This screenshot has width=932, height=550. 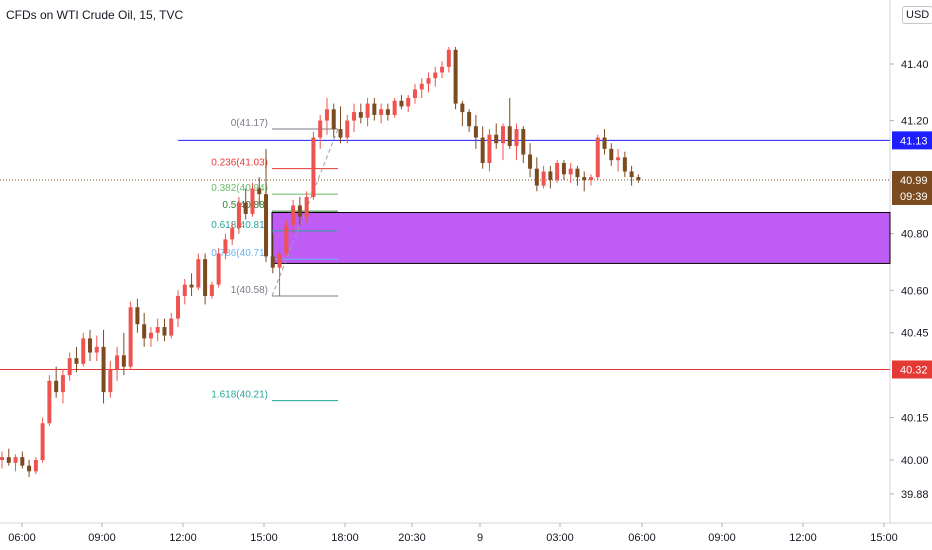 What do you see at coordinates (560, 538) in the screenshot?
I see `x-tick-label: 03:00` at bounding box center [560, 538].